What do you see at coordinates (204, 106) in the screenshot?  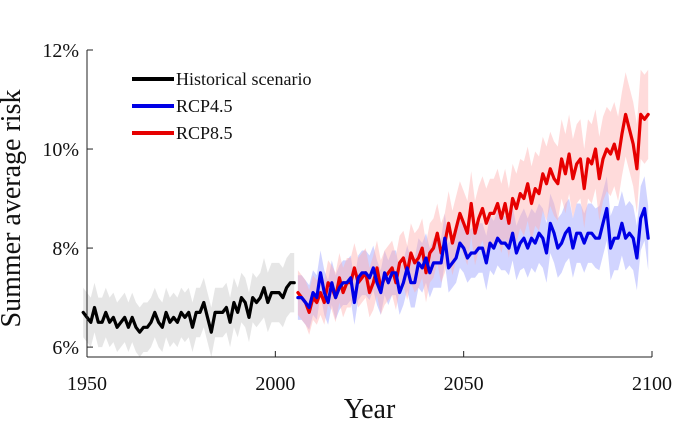 I see `legend-label: RCP4.5` at bounding box center [204, 106].